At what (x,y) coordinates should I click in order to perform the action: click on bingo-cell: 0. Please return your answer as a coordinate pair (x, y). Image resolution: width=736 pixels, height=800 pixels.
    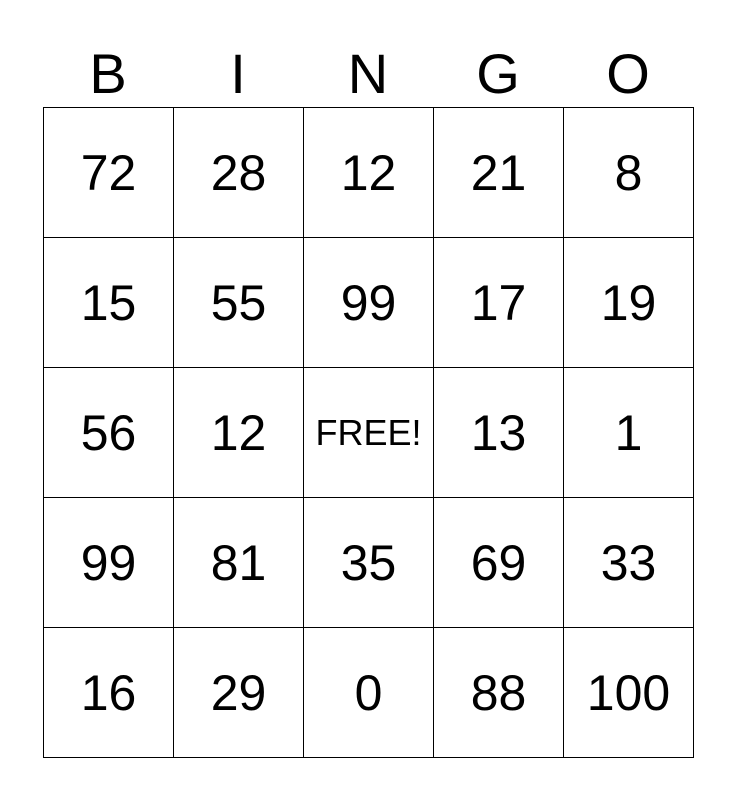
    Looking at the image, I should click on (368, 692).